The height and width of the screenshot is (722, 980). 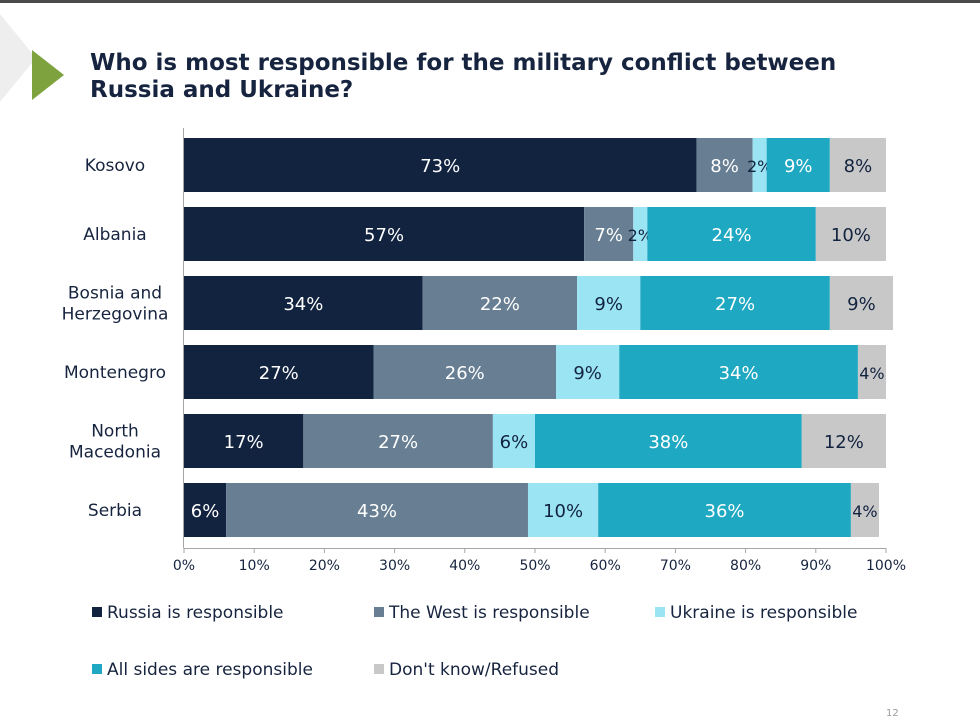 I want to click on category-label-kosovo: Kosovo, so click(x=115, y=166).